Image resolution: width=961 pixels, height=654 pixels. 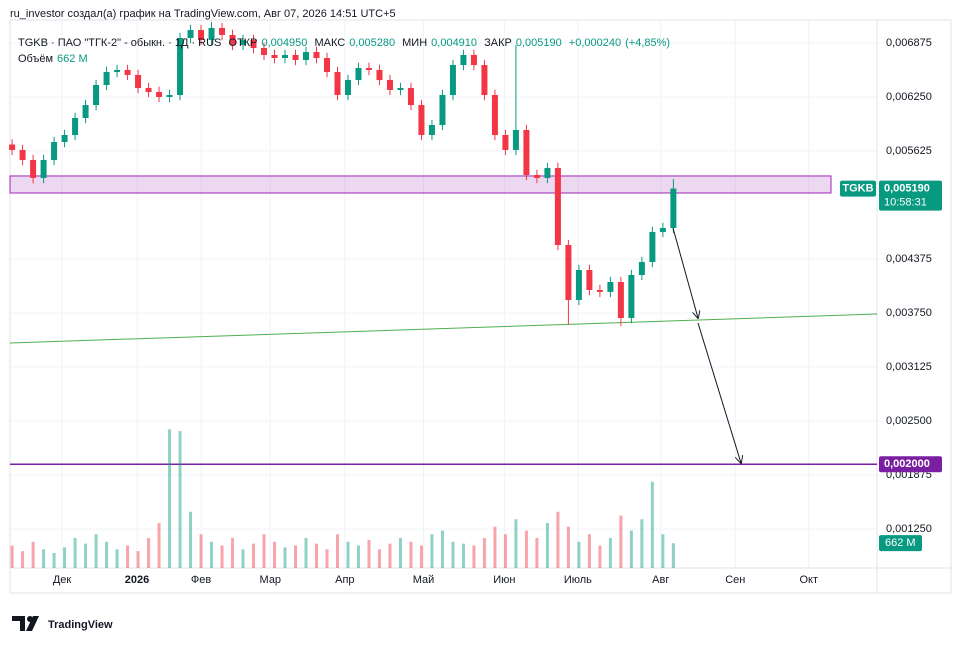 What do you see at coordinates (909, 259) in the screenshot?
I see `y-tick-label: 0,004375` at bounding box center [909, 259].